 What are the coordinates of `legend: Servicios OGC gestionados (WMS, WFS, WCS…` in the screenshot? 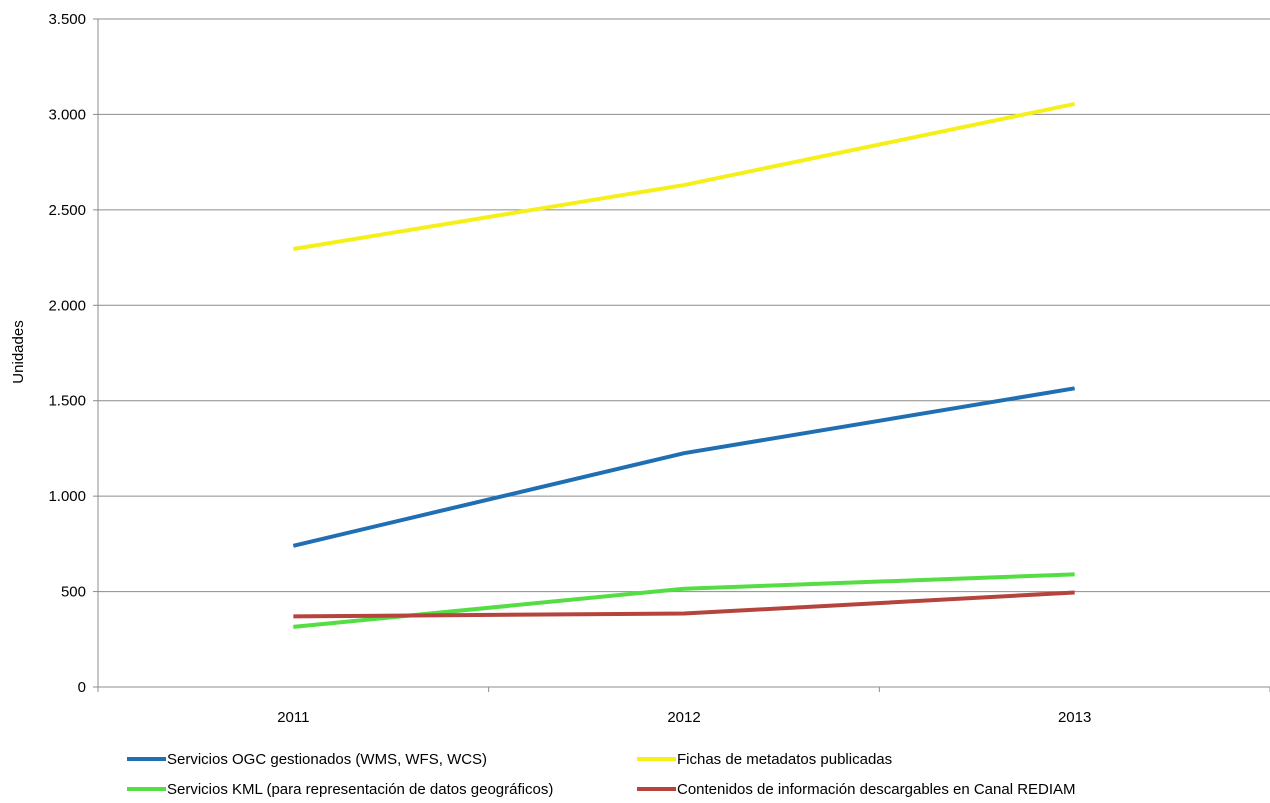 It's located at (601, 774).